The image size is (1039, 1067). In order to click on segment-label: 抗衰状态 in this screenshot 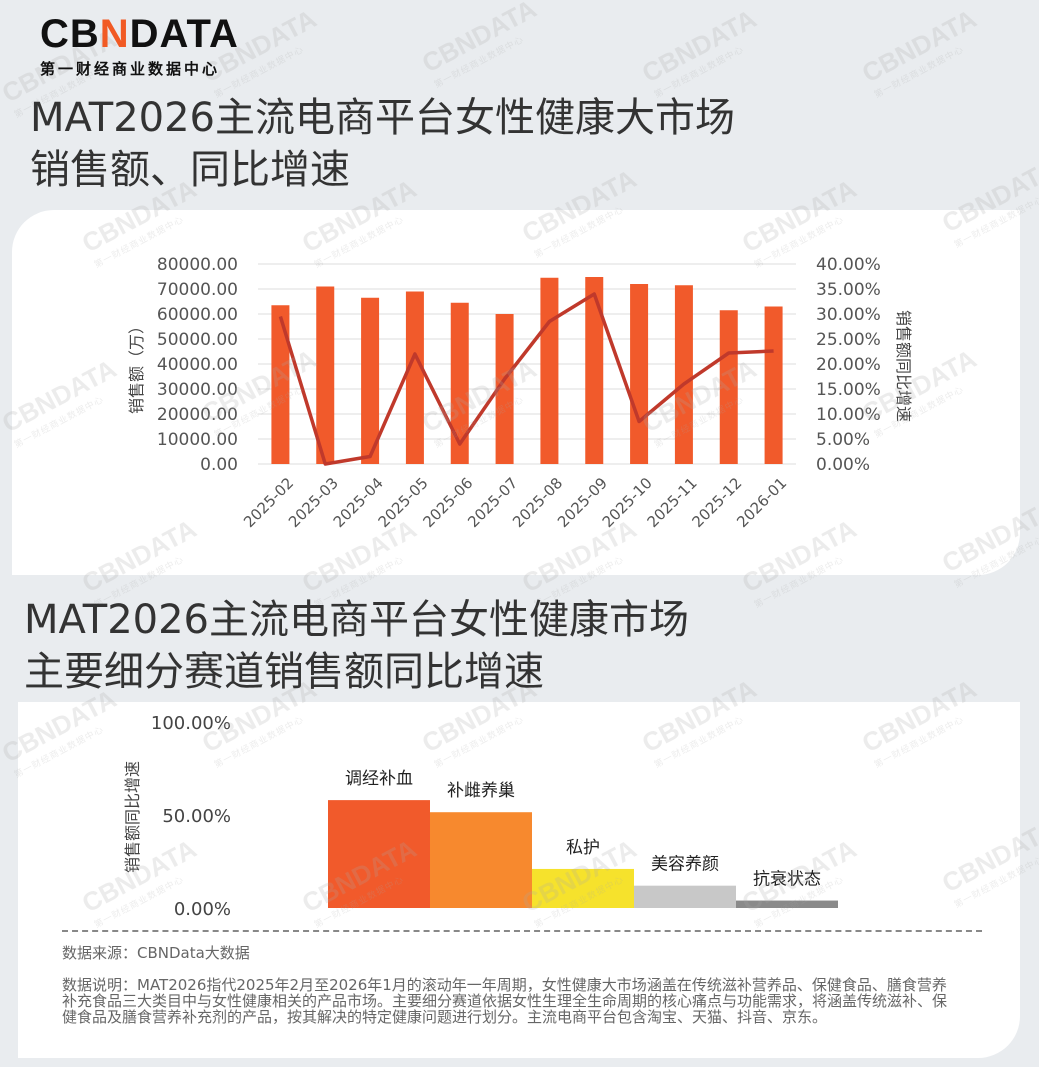, I will do `click(787, 880)`.